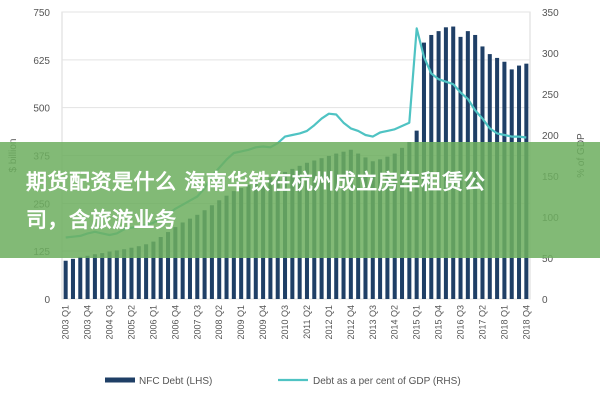 The image size is (600, 400). I want to click on x-tick-label: 2014 Q2, so click(395, 322).